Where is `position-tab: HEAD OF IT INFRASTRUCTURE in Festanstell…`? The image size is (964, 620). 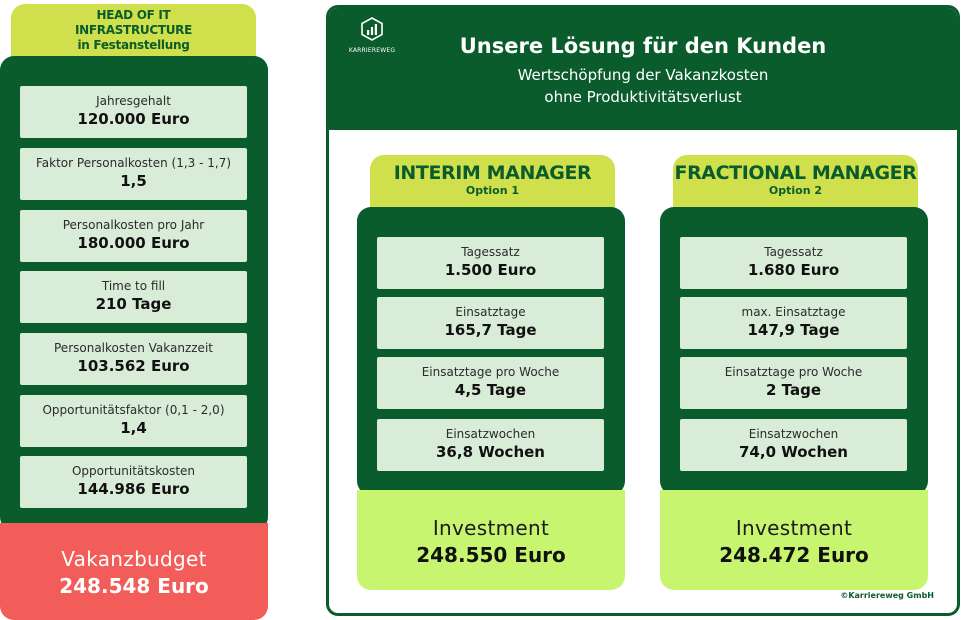
position-tab: HEAD OF IT INFRASTRUCTURE in Festanstell… is located at coordinates (133, 34).